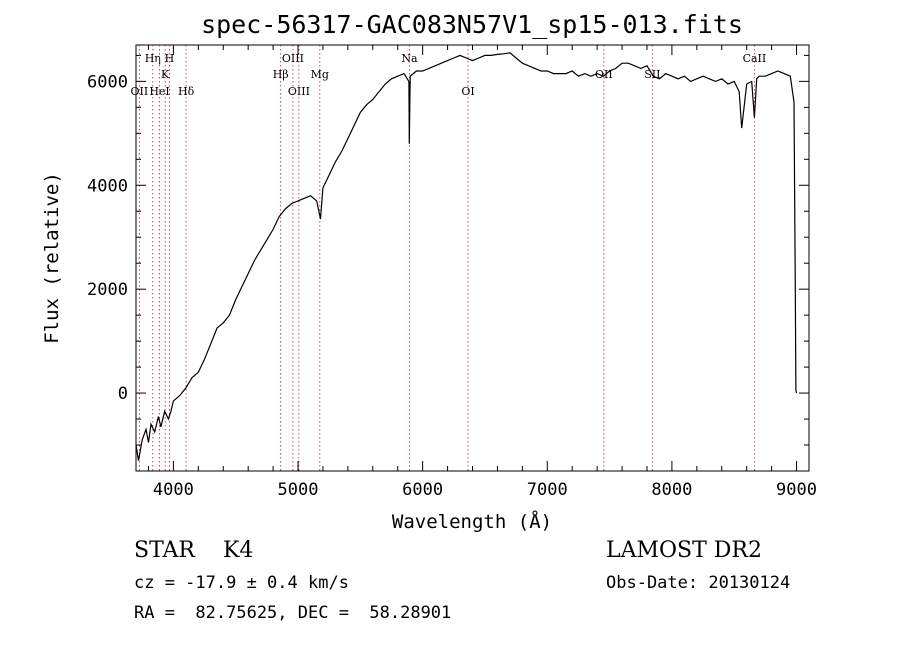  I want to click on object-type-label: STAR K4, so click(194, 550).